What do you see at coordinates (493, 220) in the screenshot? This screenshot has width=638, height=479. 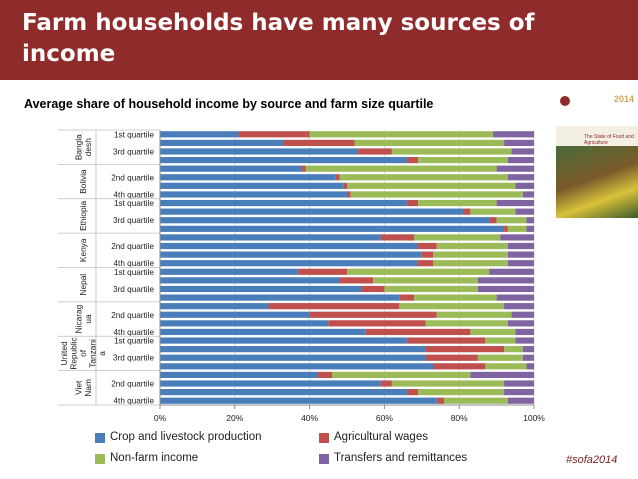 I see `bar-2-2-s1` at bounding box center [493, 220].